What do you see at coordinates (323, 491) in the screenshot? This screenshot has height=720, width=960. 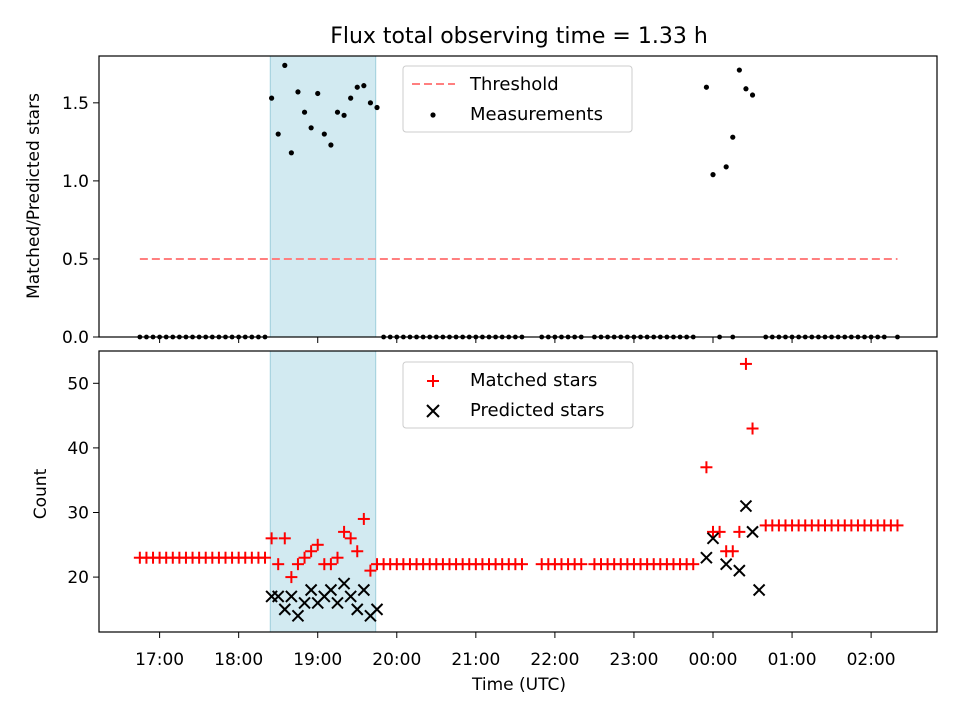 I see `shaded-span-bottom` at bounding box center [323, 491].